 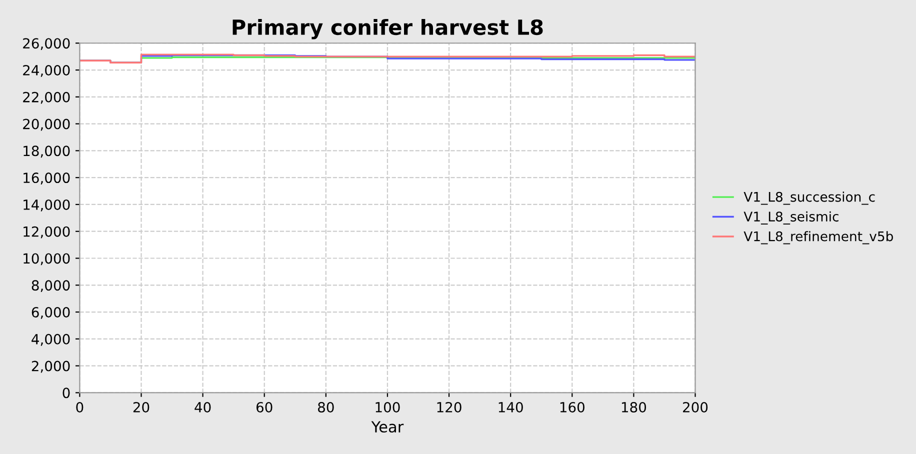 What do you see at coordinates (141, 407) in the screenshot?
I see `x-tick-label: 20` at bounding box center [141, 407].